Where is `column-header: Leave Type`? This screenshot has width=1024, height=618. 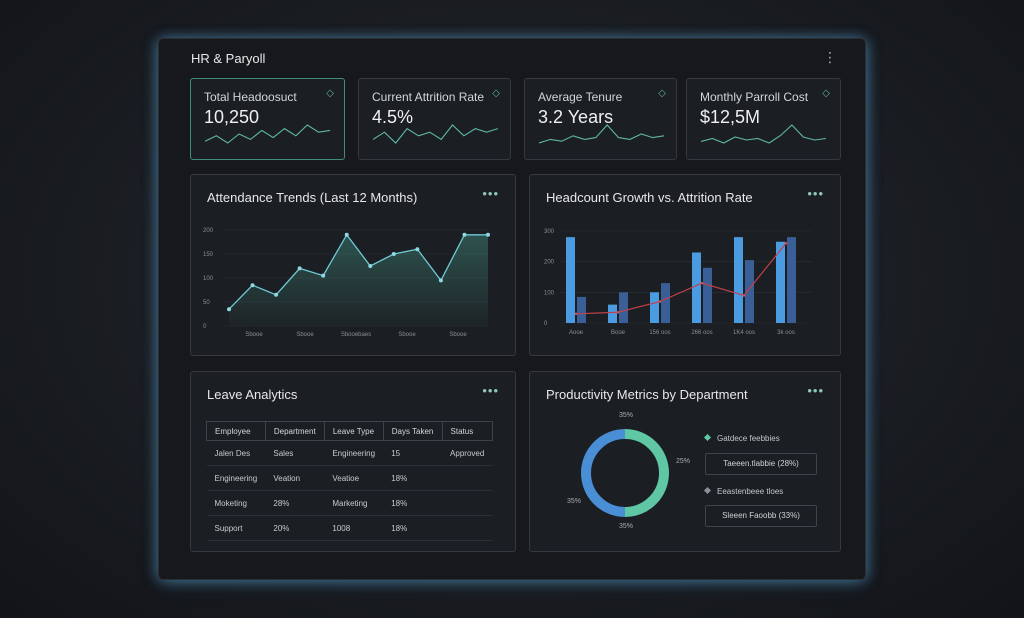
column-header: Leave Type is located at coordinates (353, 431).